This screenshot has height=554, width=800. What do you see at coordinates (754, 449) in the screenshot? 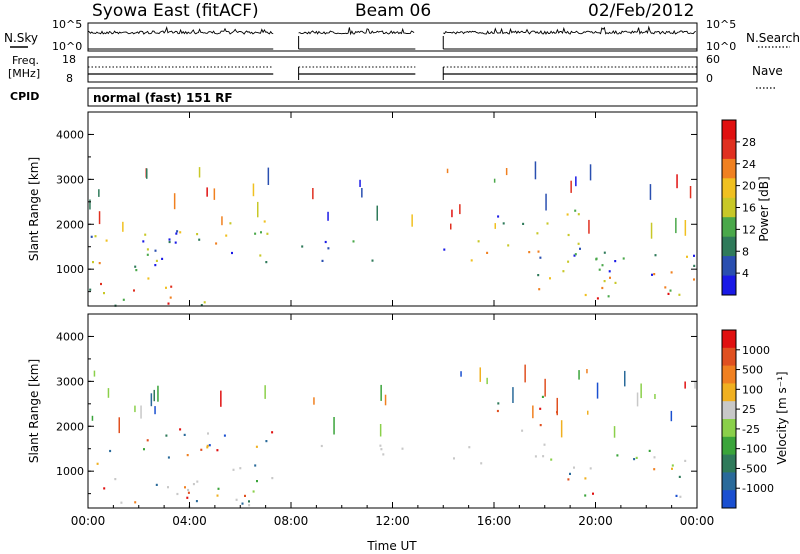
I see `colorbar-tick-label: -100` at bounding box center [754, 449].